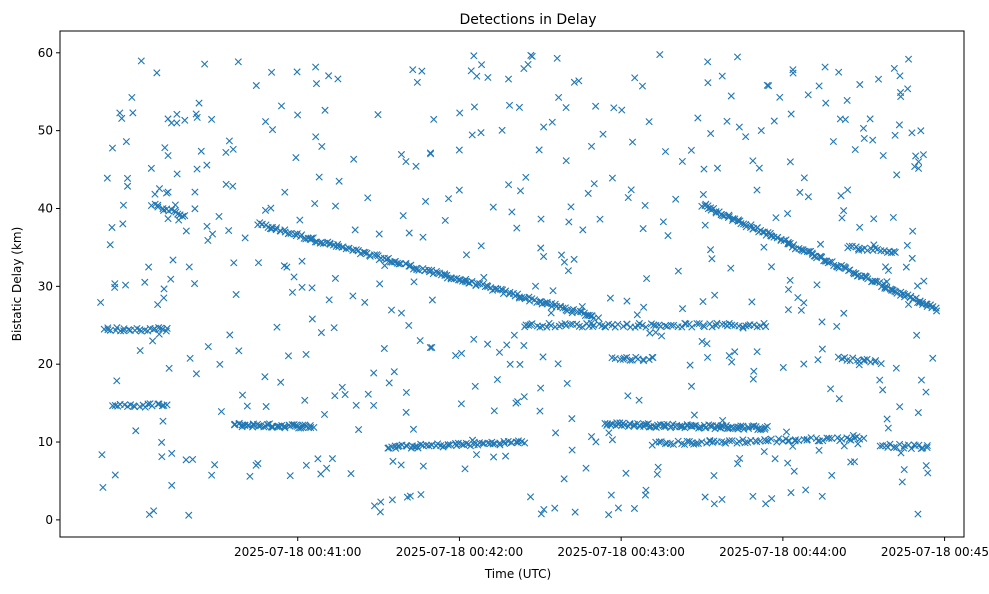 The image size is (989, 594). Describe the element at coordinates (45, 442) in the screenshot. I see `y-tick-label: 10` at that location.